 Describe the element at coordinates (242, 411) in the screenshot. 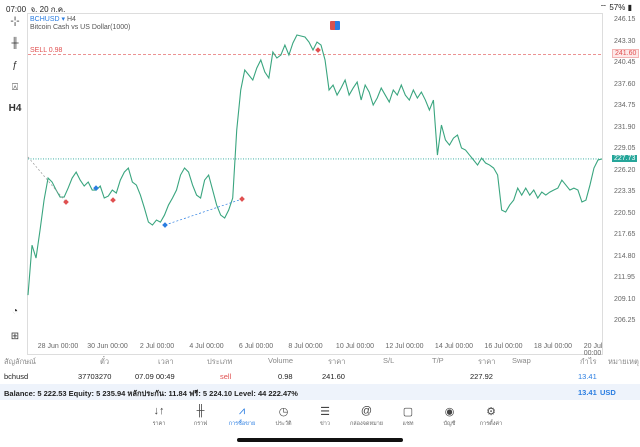

I see `trade-icon: ⩘` at that location.